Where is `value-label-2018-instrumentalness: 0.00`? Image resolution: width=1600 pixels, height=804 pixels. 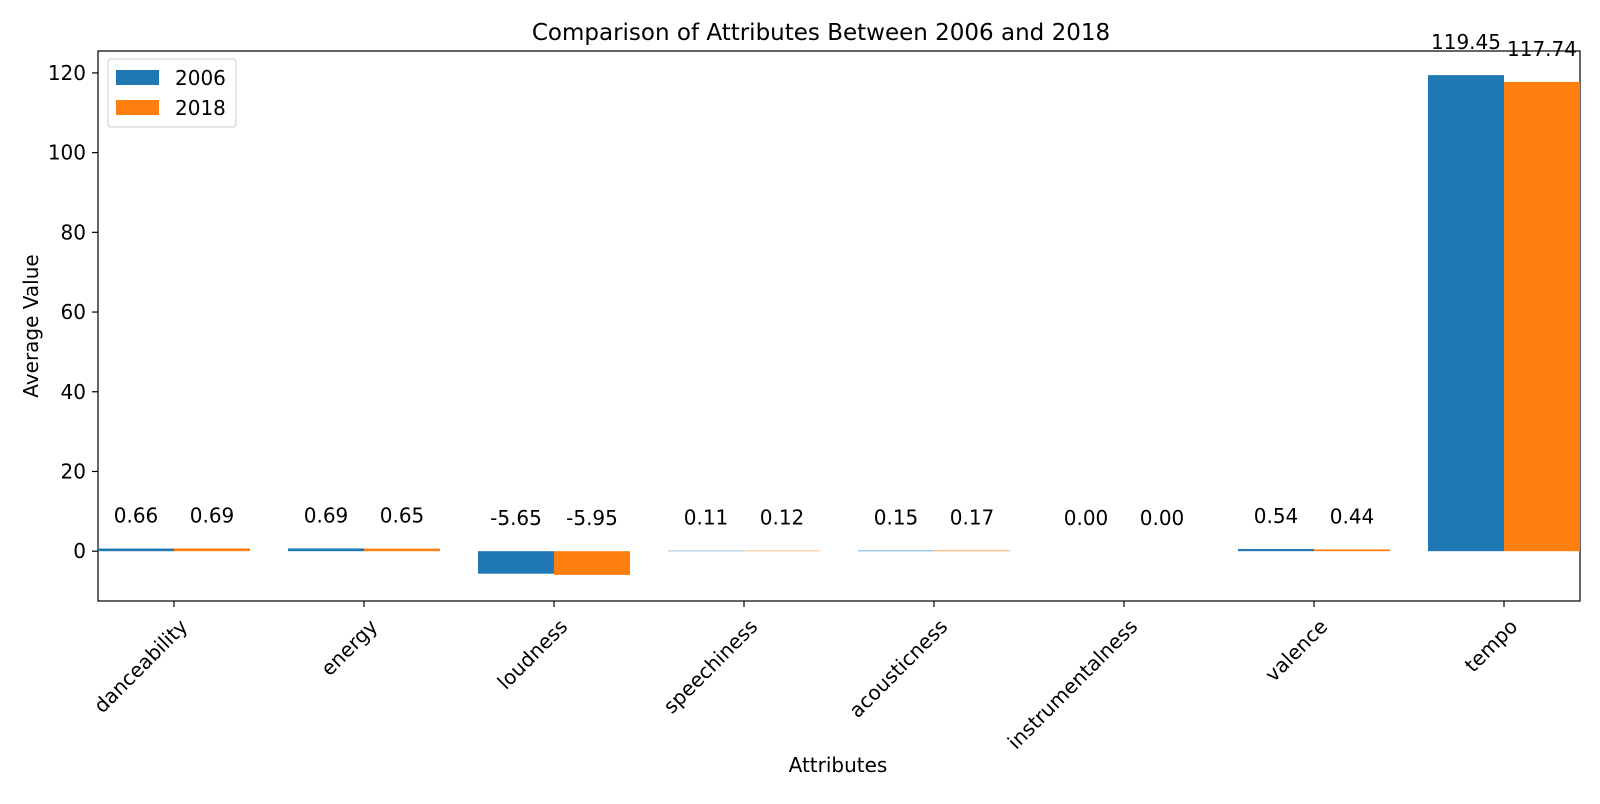
value-label-2018-instrumentalness: 0.00 is located at coordinates (1162, 518).